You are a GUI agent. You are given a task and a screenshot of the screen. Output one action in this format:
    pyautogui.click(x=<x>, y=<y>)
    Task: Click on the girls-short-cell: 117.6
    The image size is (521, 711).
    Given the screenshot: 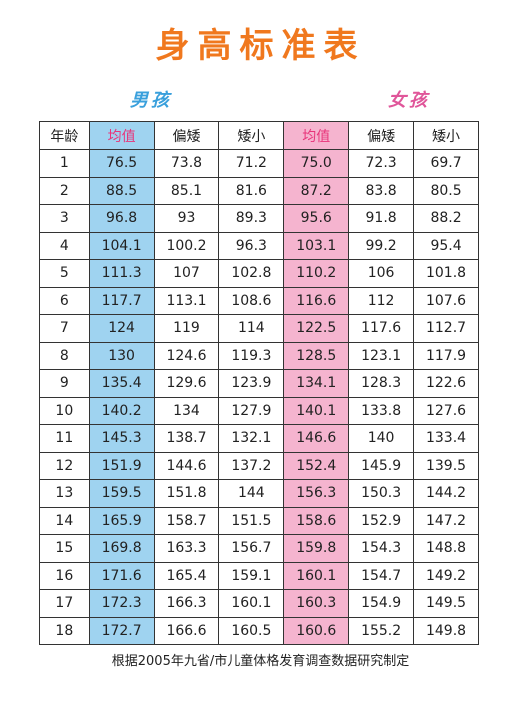 What is the action you would take?
    pyautogui.click(x=381, y=328)
    